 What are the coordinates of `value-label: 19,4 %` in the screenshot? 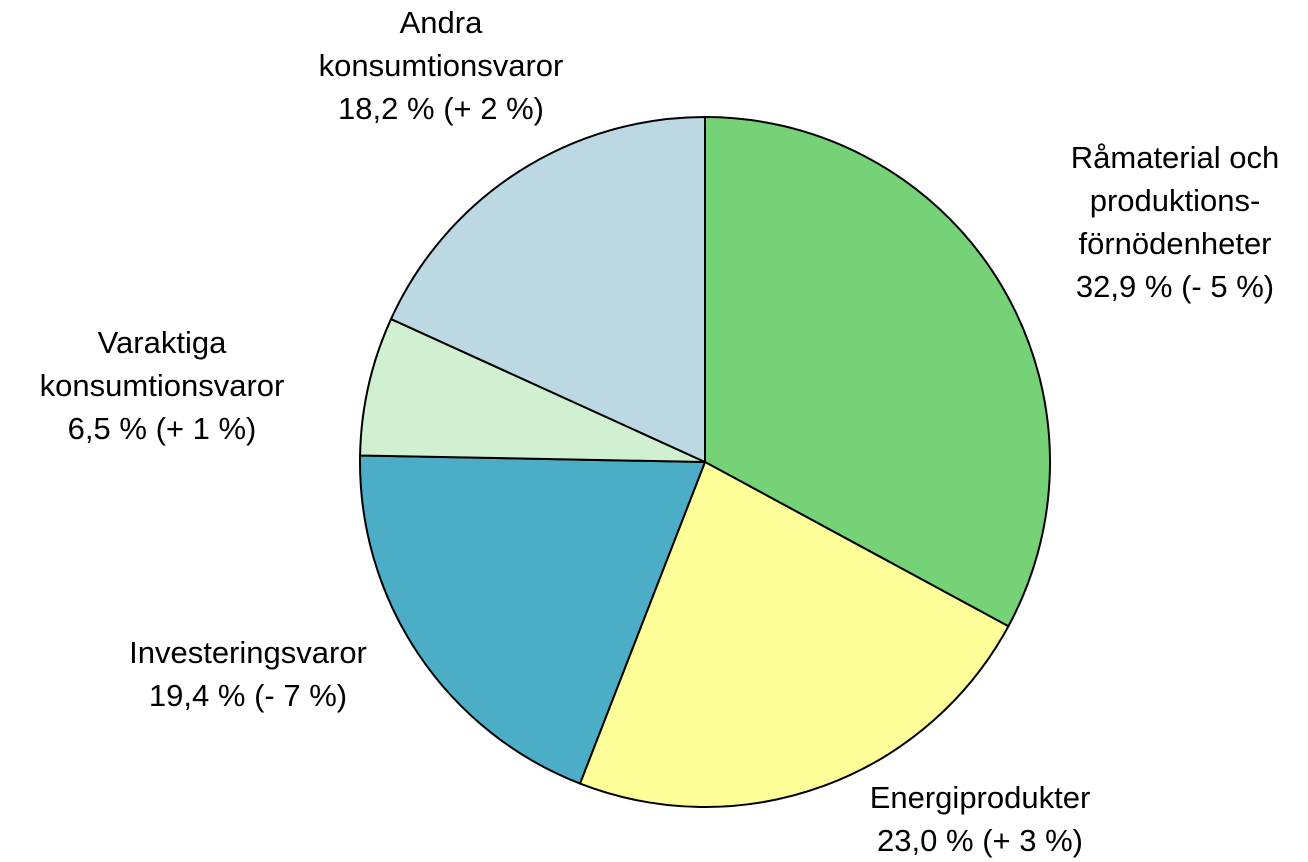 It's located at (197, 695).